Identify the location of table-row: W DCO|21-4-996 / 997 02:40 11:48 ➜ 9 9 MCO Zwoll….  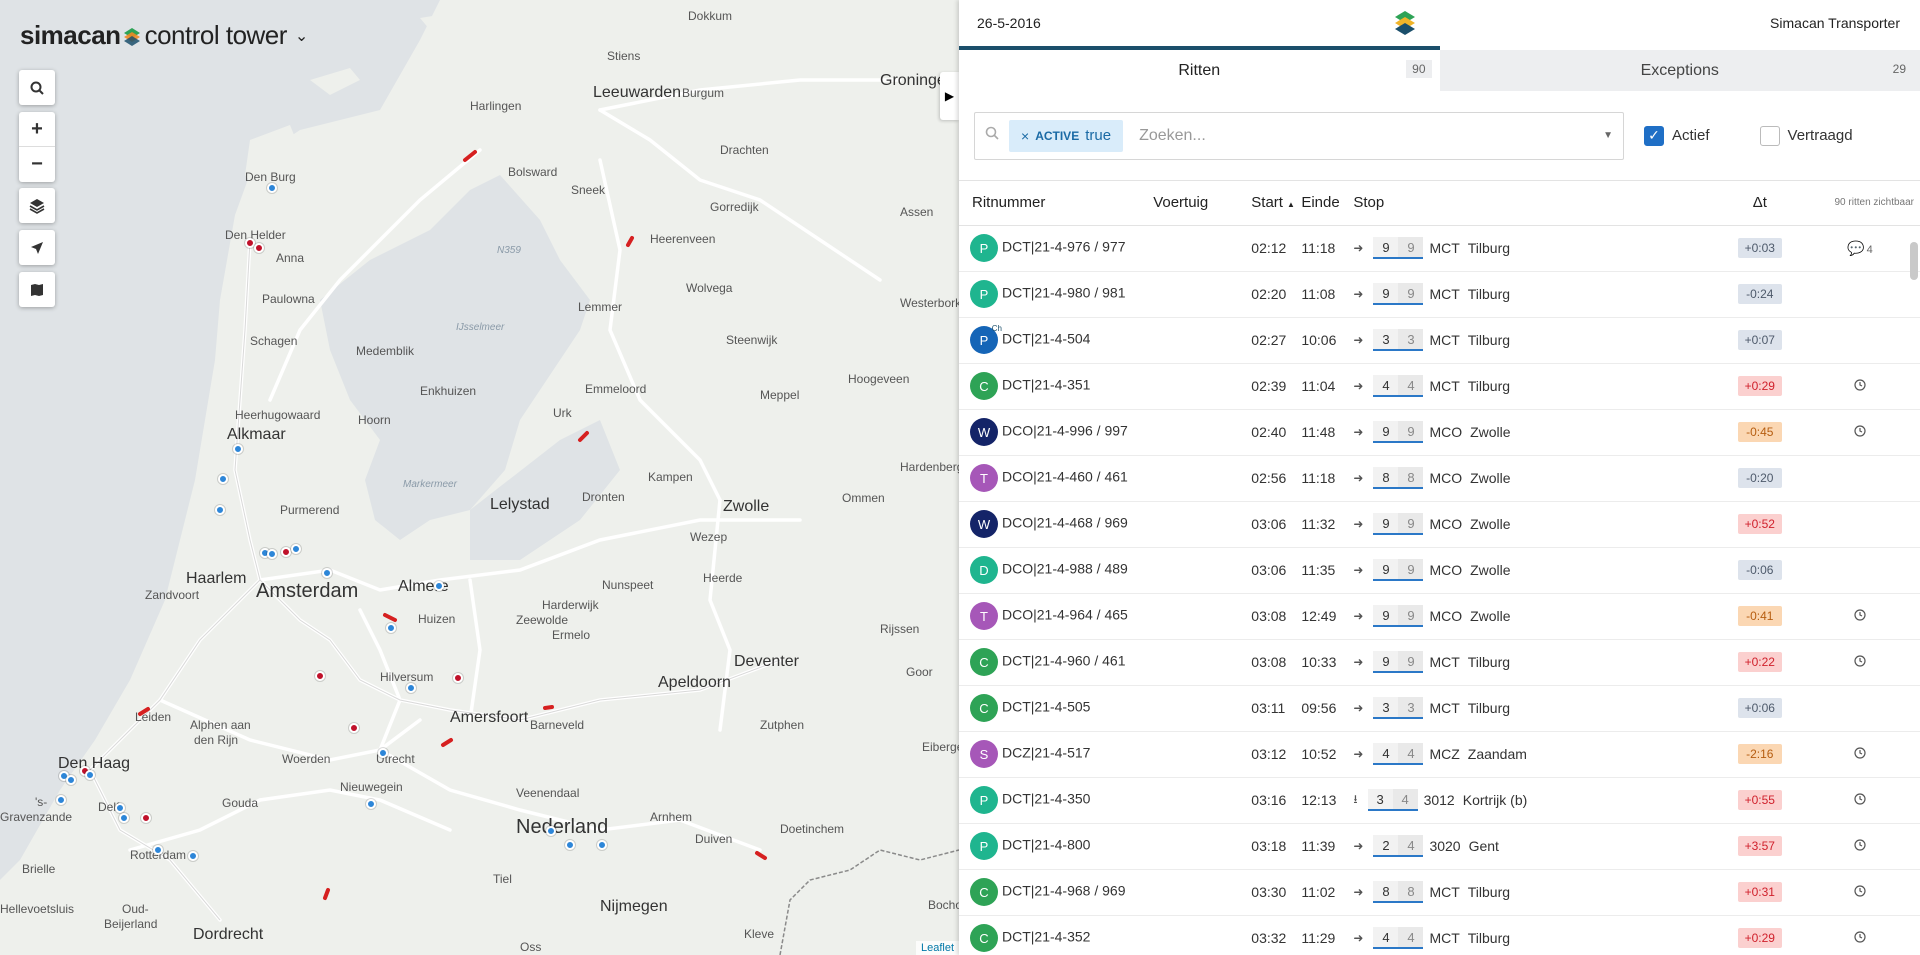
(1439, 432).